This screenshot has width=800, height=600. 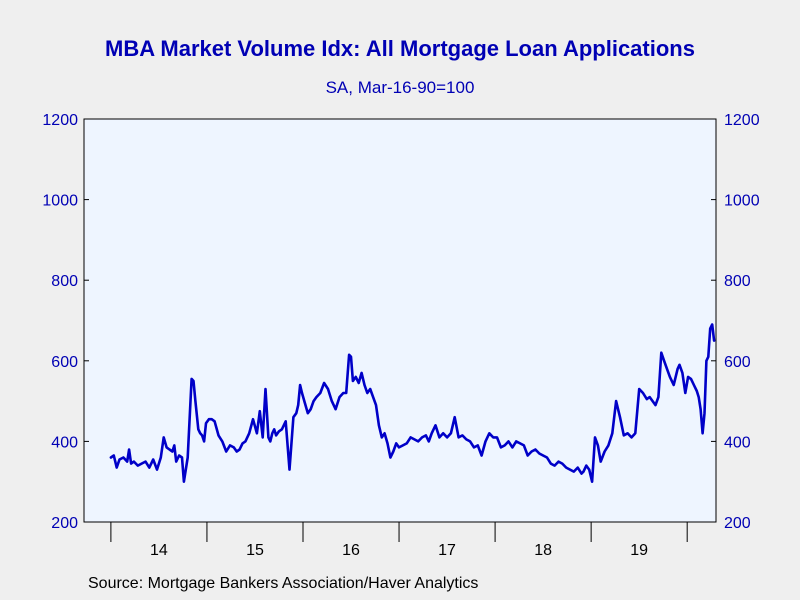 What do you see at coordinates (64, 523) in the screenshot?
I see `y-tick-label-left-0: 200` at bounding box center [64, 523].